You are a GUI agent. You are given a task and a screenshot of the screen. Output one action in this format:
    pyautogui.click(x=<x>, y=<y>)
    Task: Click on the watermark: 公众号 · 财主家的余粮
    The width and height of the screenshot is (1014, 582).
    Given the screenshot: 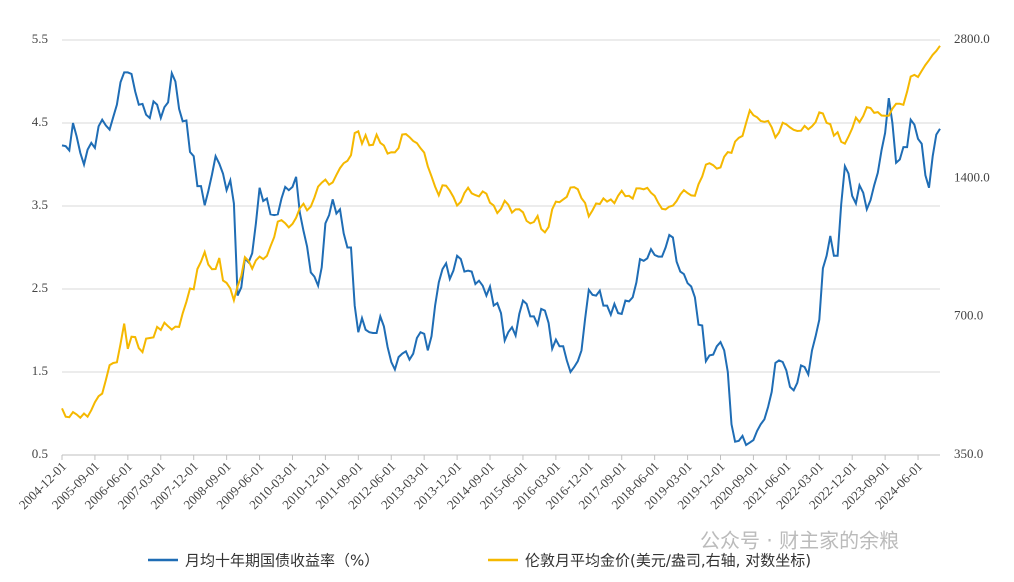 What is the action you would take?
    pyautogui.click(x=799, y=541)
    